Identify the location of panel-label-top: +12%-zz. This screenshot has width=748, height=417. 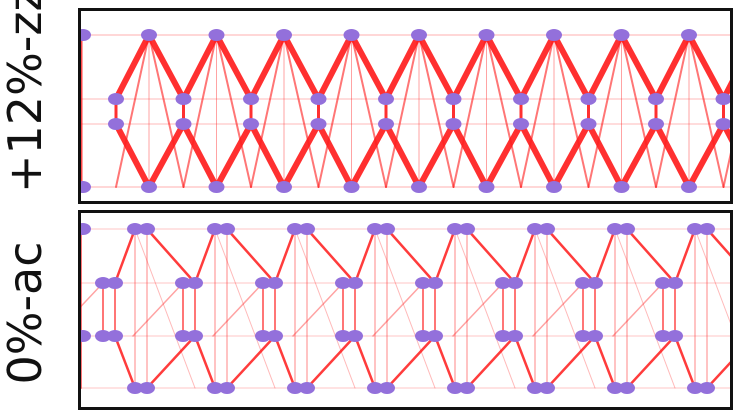
(26, 96).